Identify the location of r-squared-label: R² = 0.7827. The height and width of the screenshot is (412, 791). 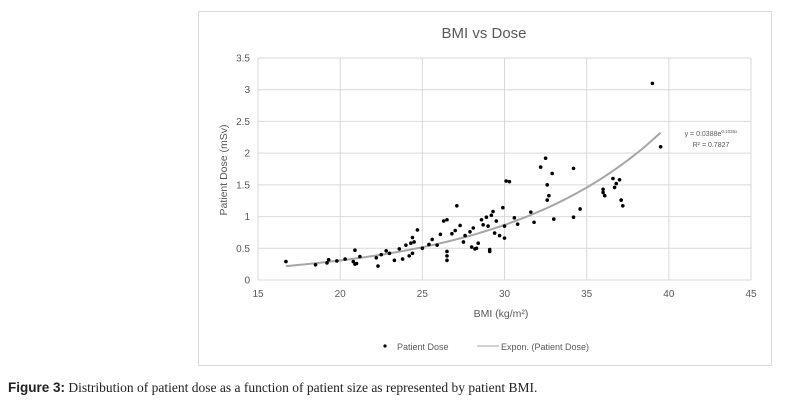
(711, 145).